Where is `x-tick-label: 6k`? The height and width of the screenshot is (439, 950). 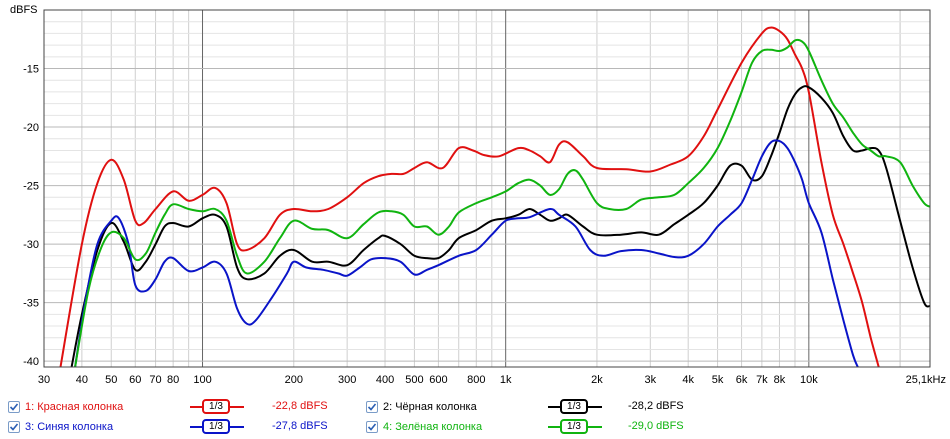
x-tick-label: 6k is located at coordinates (742, 380).